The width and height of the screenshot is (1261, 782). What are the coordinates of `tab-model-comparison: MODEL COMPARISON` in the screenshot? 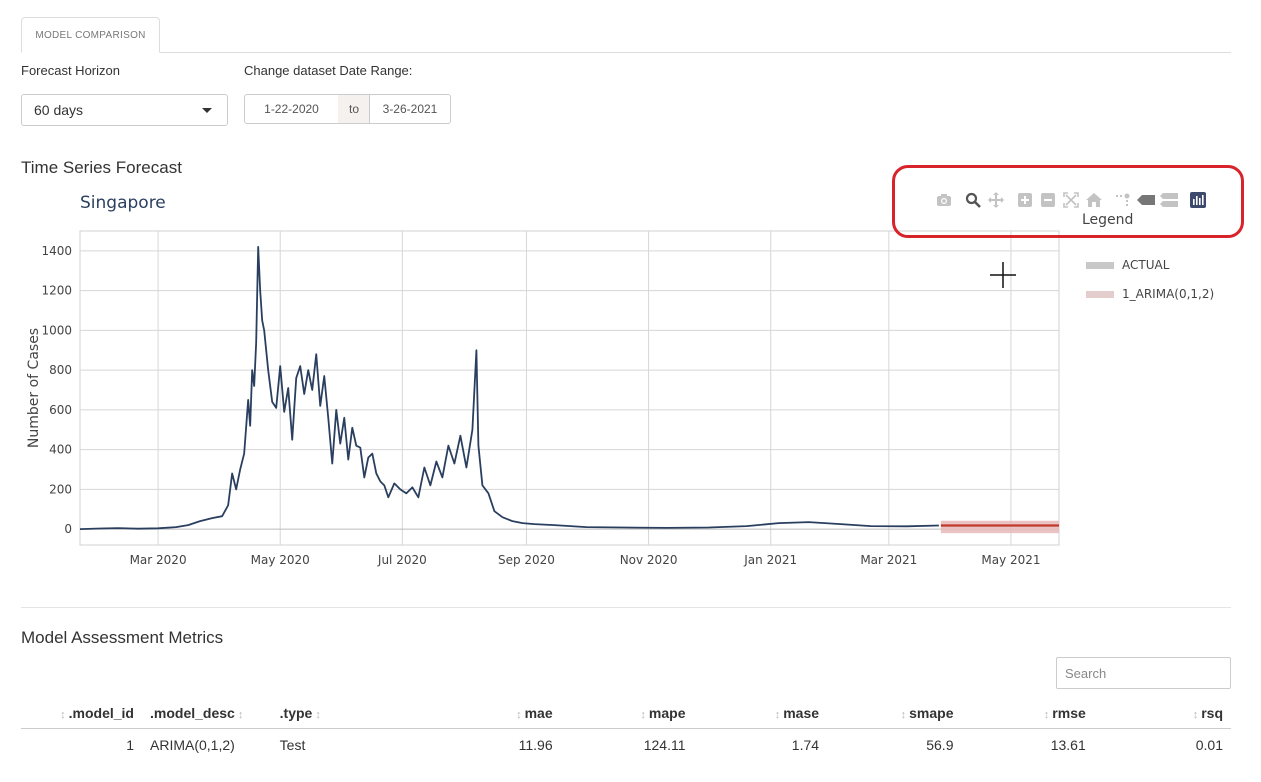 It's located at (90, 35).